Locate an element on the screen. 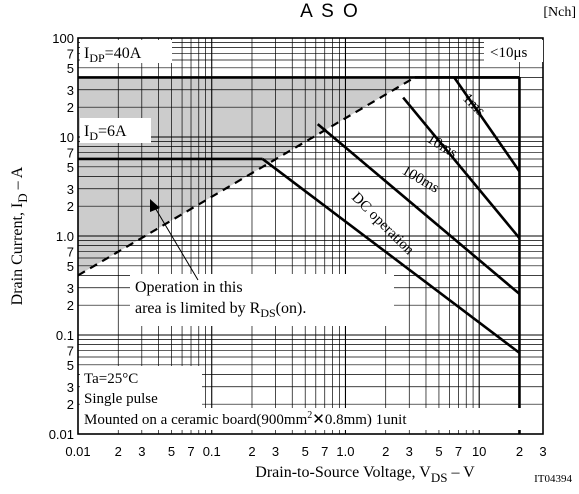 This screenshot has width=579, height=494. y-axis-title: Drain Current, ID – A is located at coordinates (19, 235).